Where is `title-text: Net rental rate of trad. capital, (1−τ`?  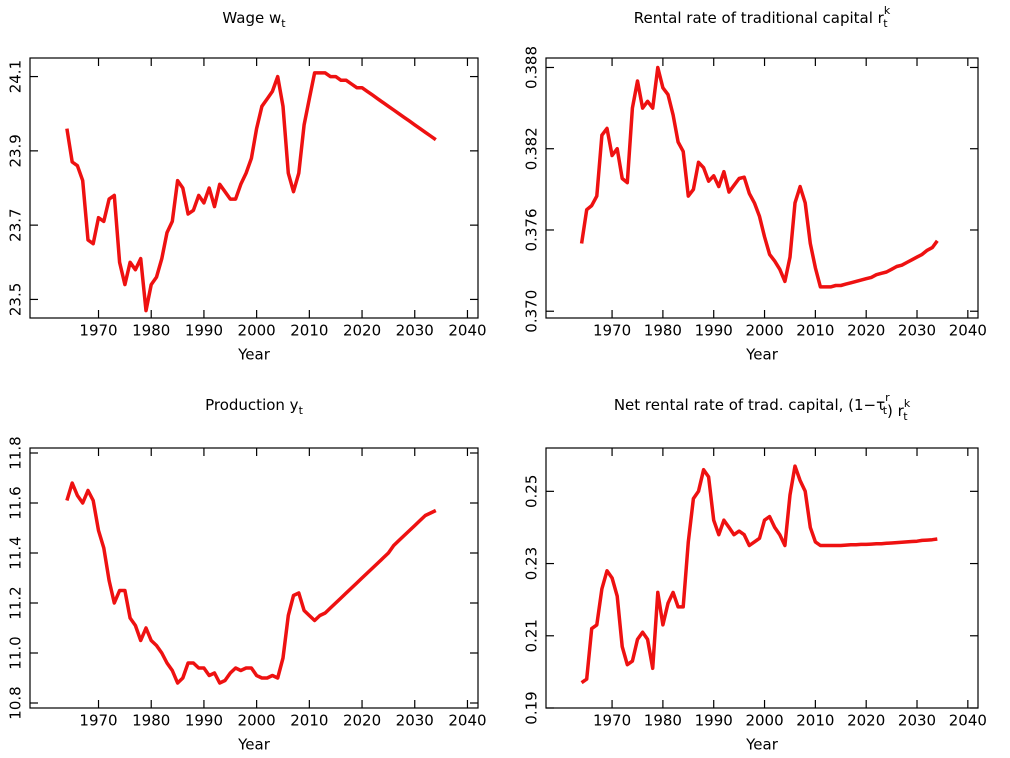 title-text: Net rental rate of trad. capital, (1−τ is located at coordinates (749, 405).